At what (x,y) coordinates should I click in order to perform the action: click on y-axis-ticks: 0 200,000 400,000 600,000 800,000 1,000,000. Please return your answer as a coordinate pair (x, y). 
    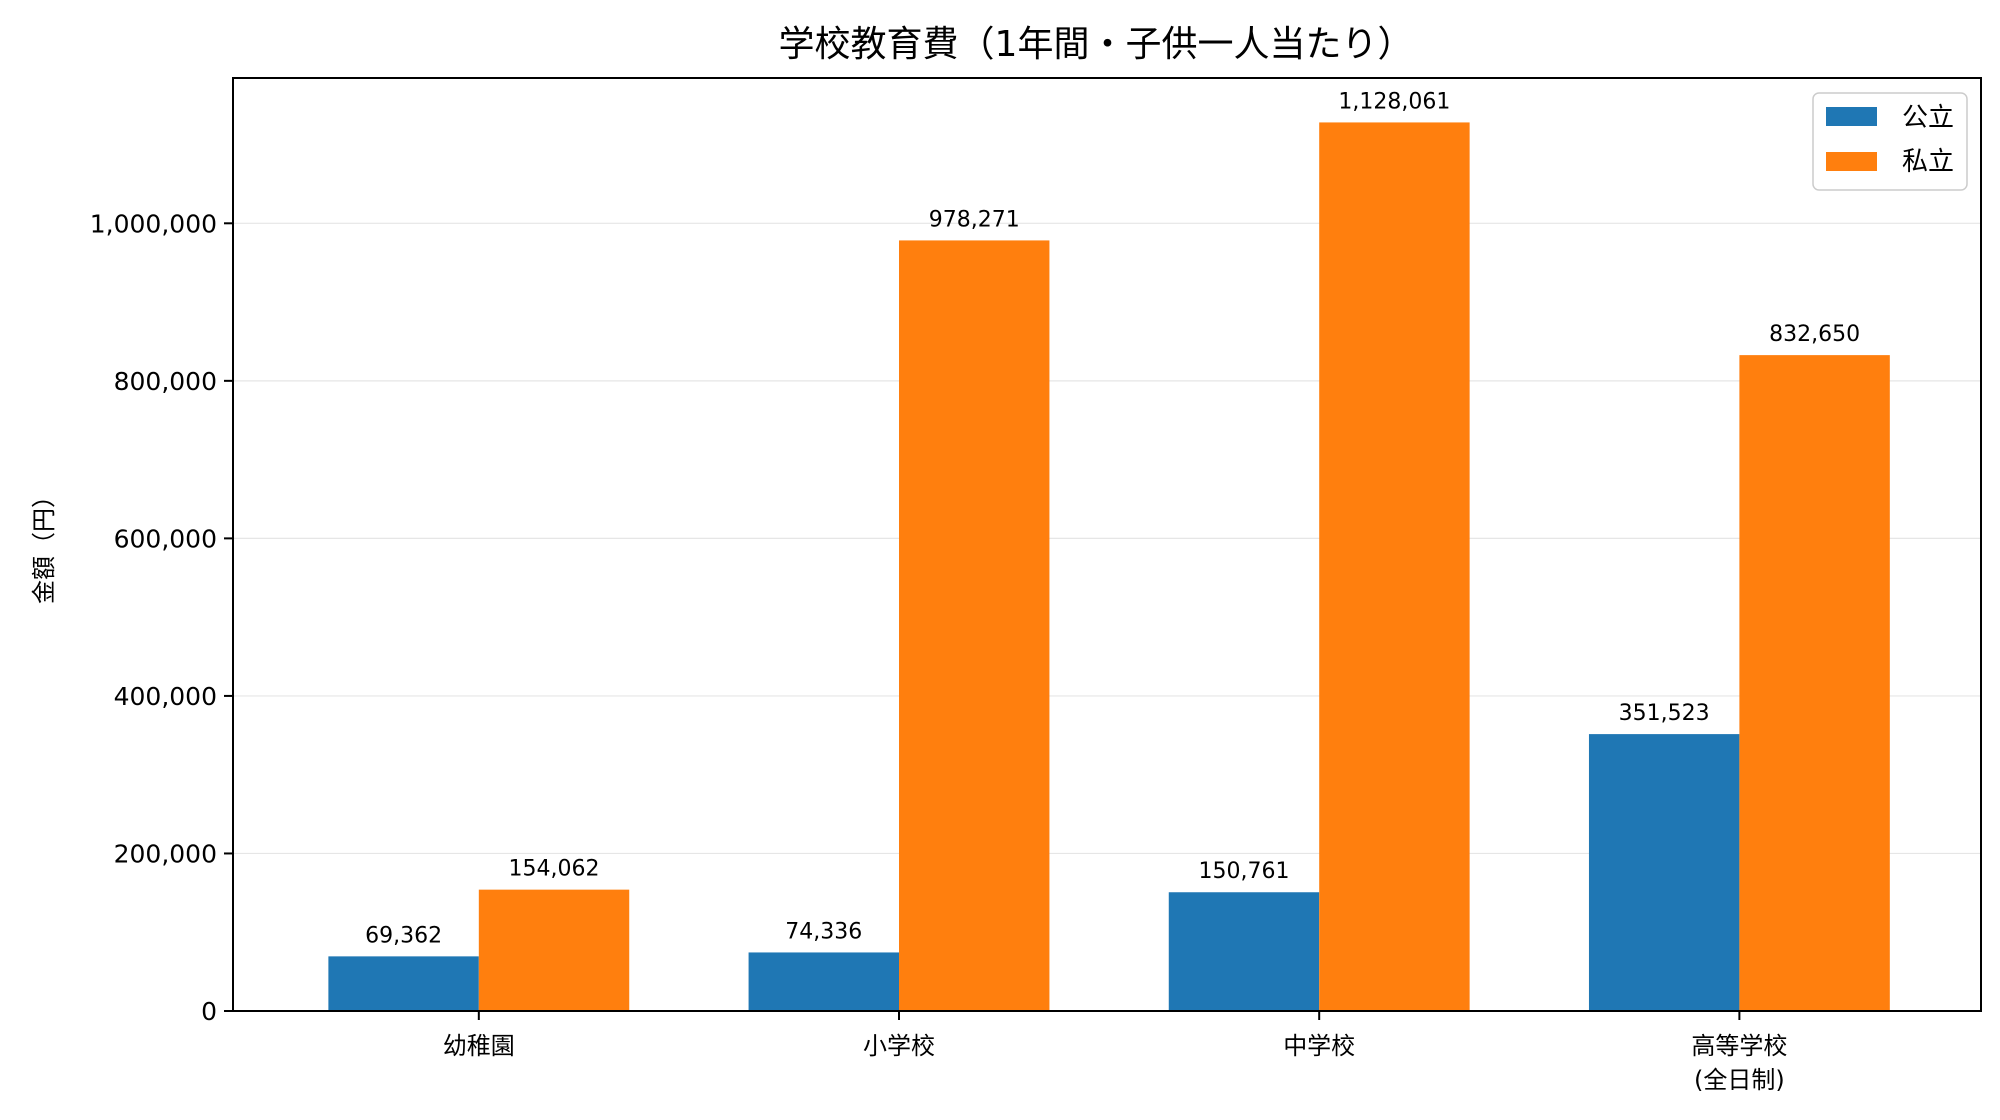
    Looking at the image, I should click on (161, 617).